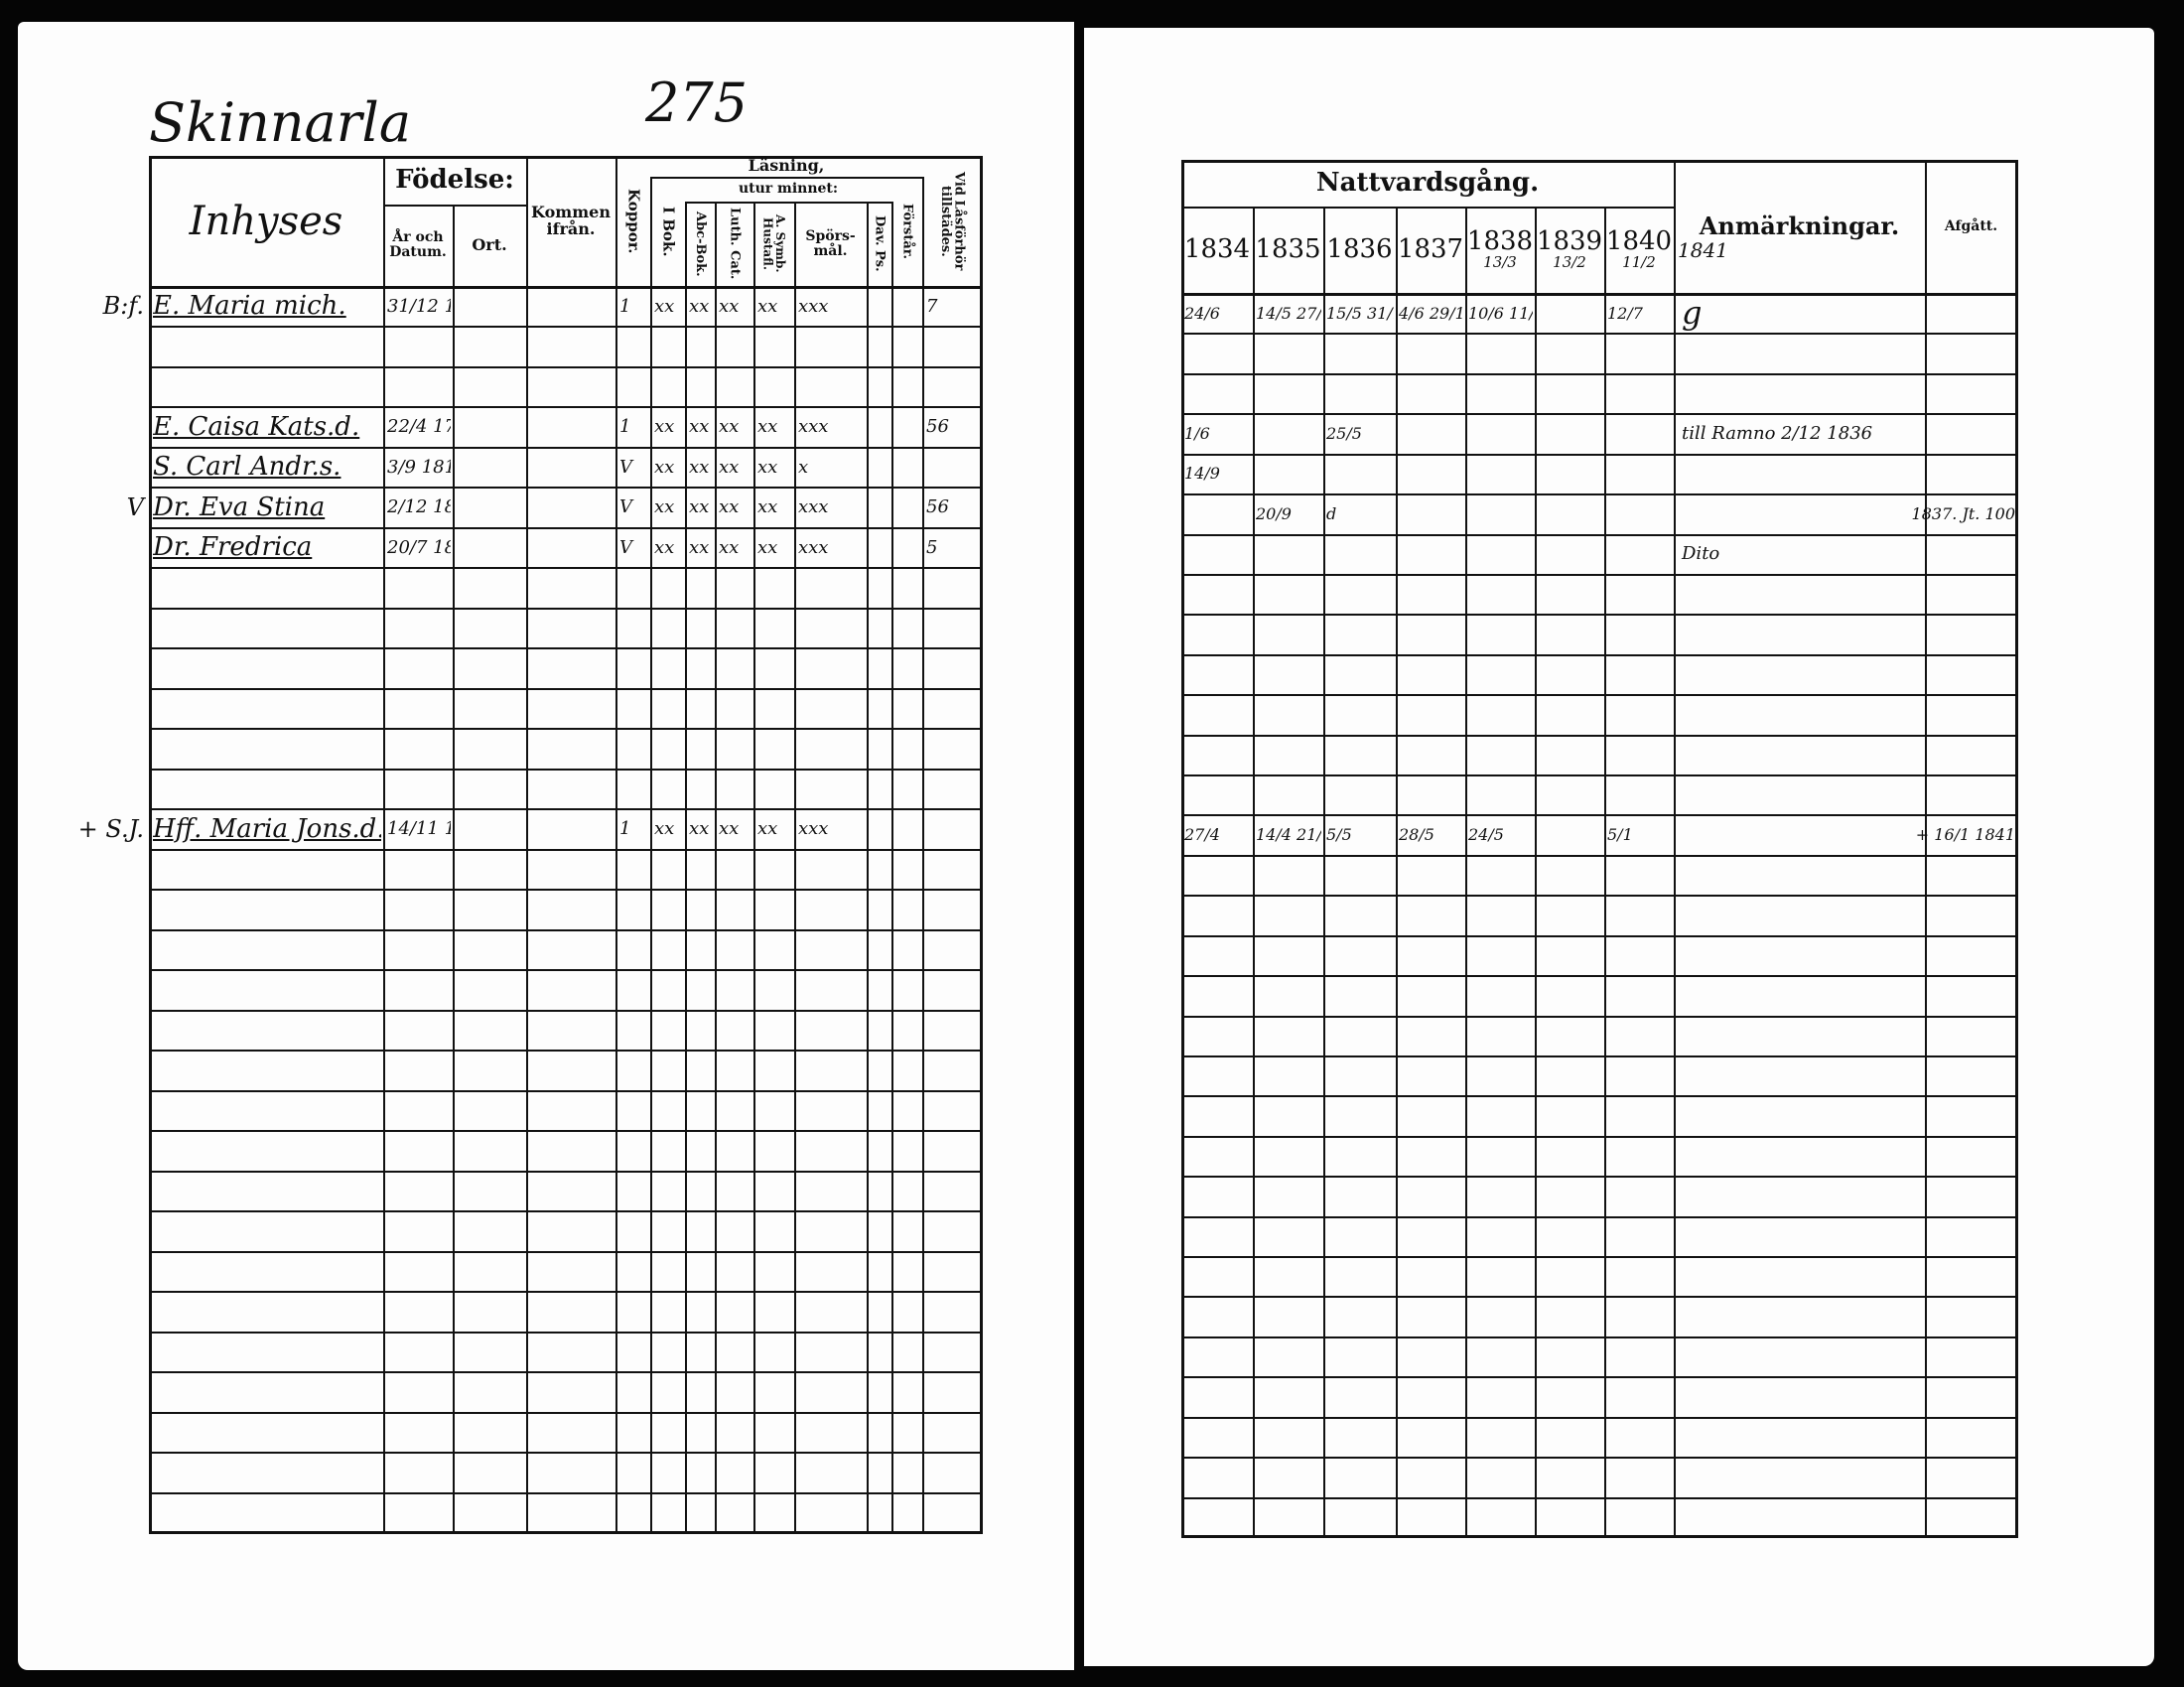  Describe the element at coordinates (256, 426) in the screenshot. I see `cell-name: E. Caisa Kats.d.` at that location.